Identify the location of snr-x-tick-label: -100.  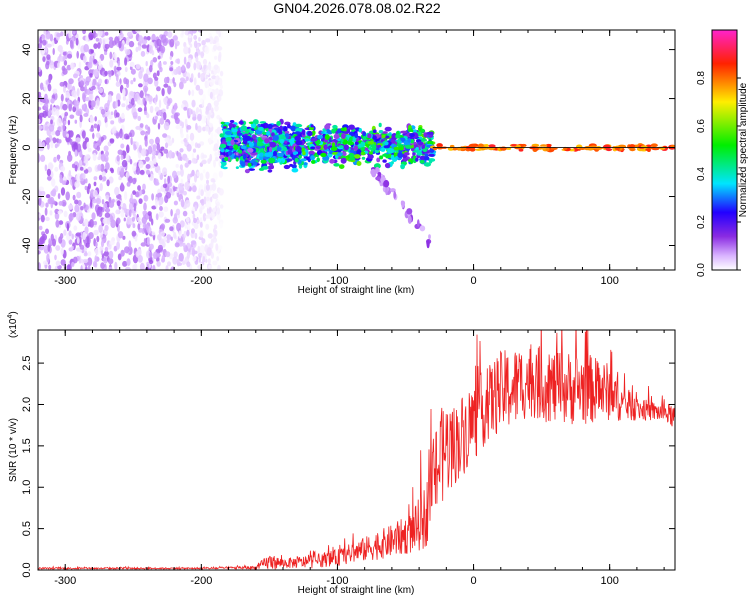
(337, 581).